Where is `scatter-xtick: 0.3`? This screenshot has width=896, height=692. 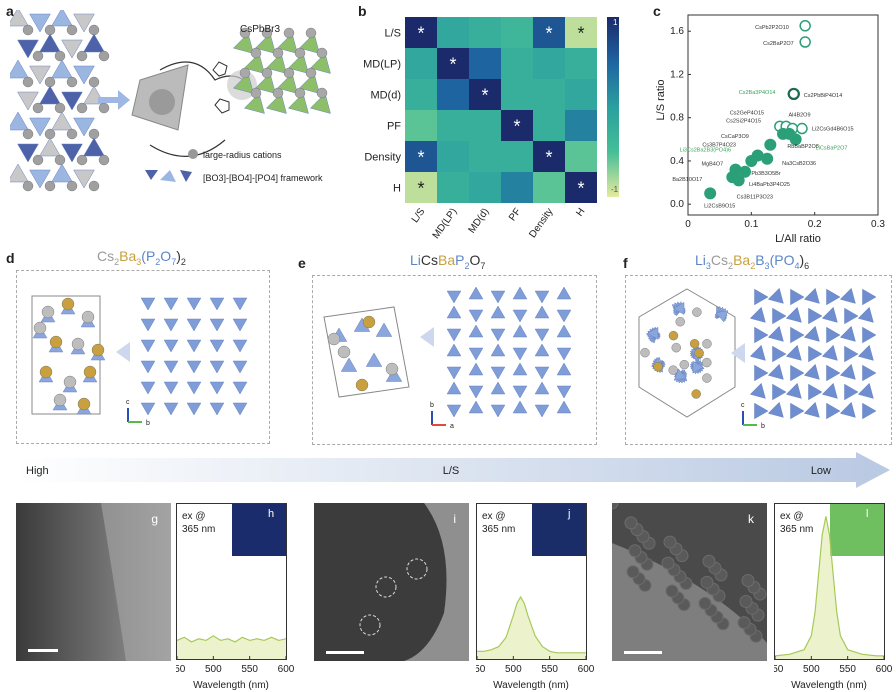
scatter-xtick: 0.3 is located at coordinates (878, 224).